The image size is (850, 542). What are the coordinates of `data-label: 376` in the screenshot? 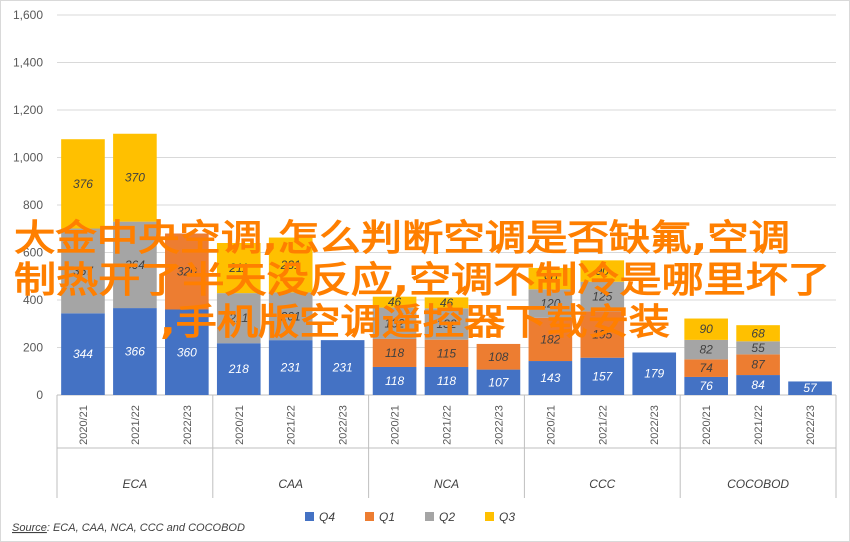 It's located at (83, 184).